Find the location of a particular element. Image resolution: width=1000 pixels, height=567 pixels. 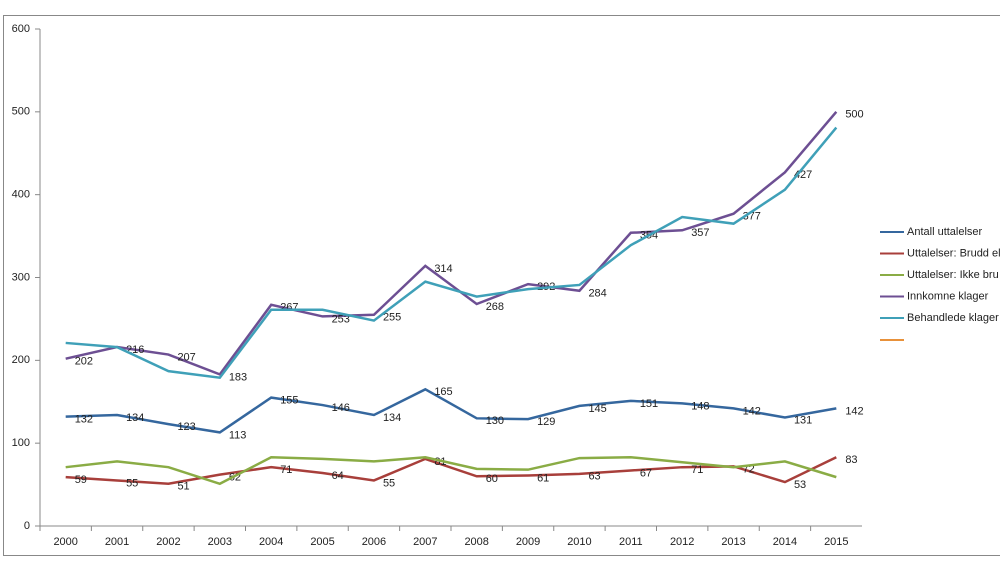

x-tick-label: 2009 is located at coordinates (528, 542).